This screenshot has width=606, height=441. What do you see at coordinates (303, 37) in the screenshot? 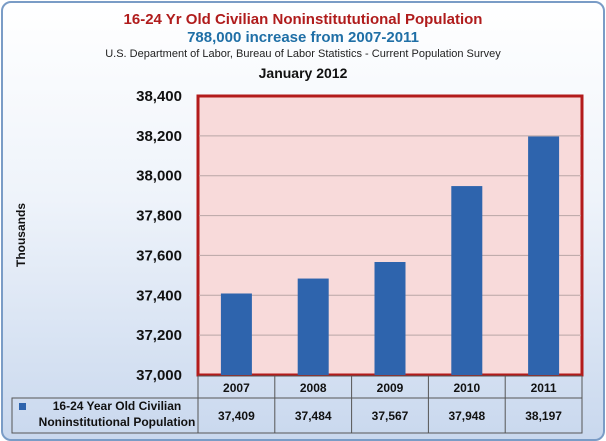
I see `chart-subtitle: 788,000 increase from 2007-2011` at bounding box center [303, 37].